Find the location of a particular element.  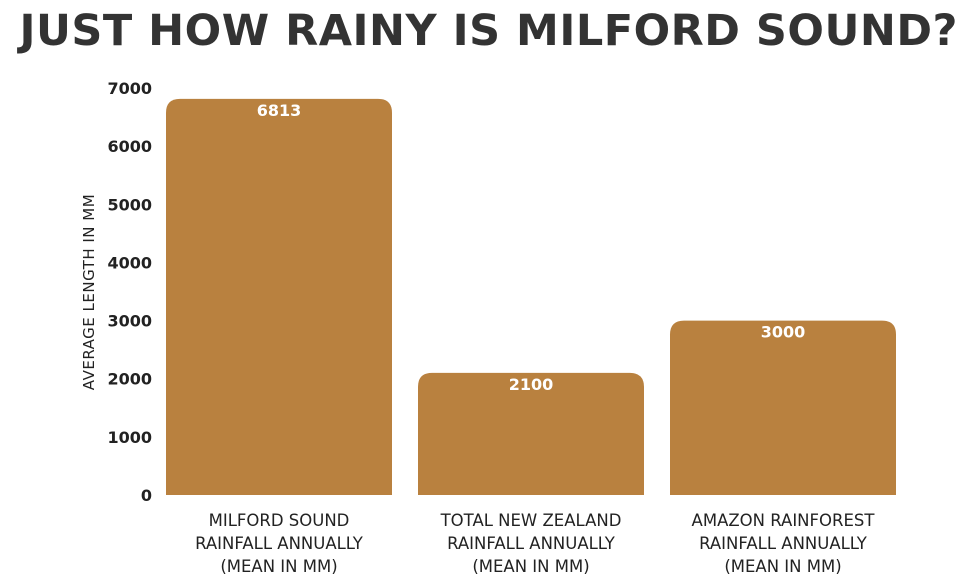

category-label: AMAZON RAINFOREST is located at coordinates (784, 520).